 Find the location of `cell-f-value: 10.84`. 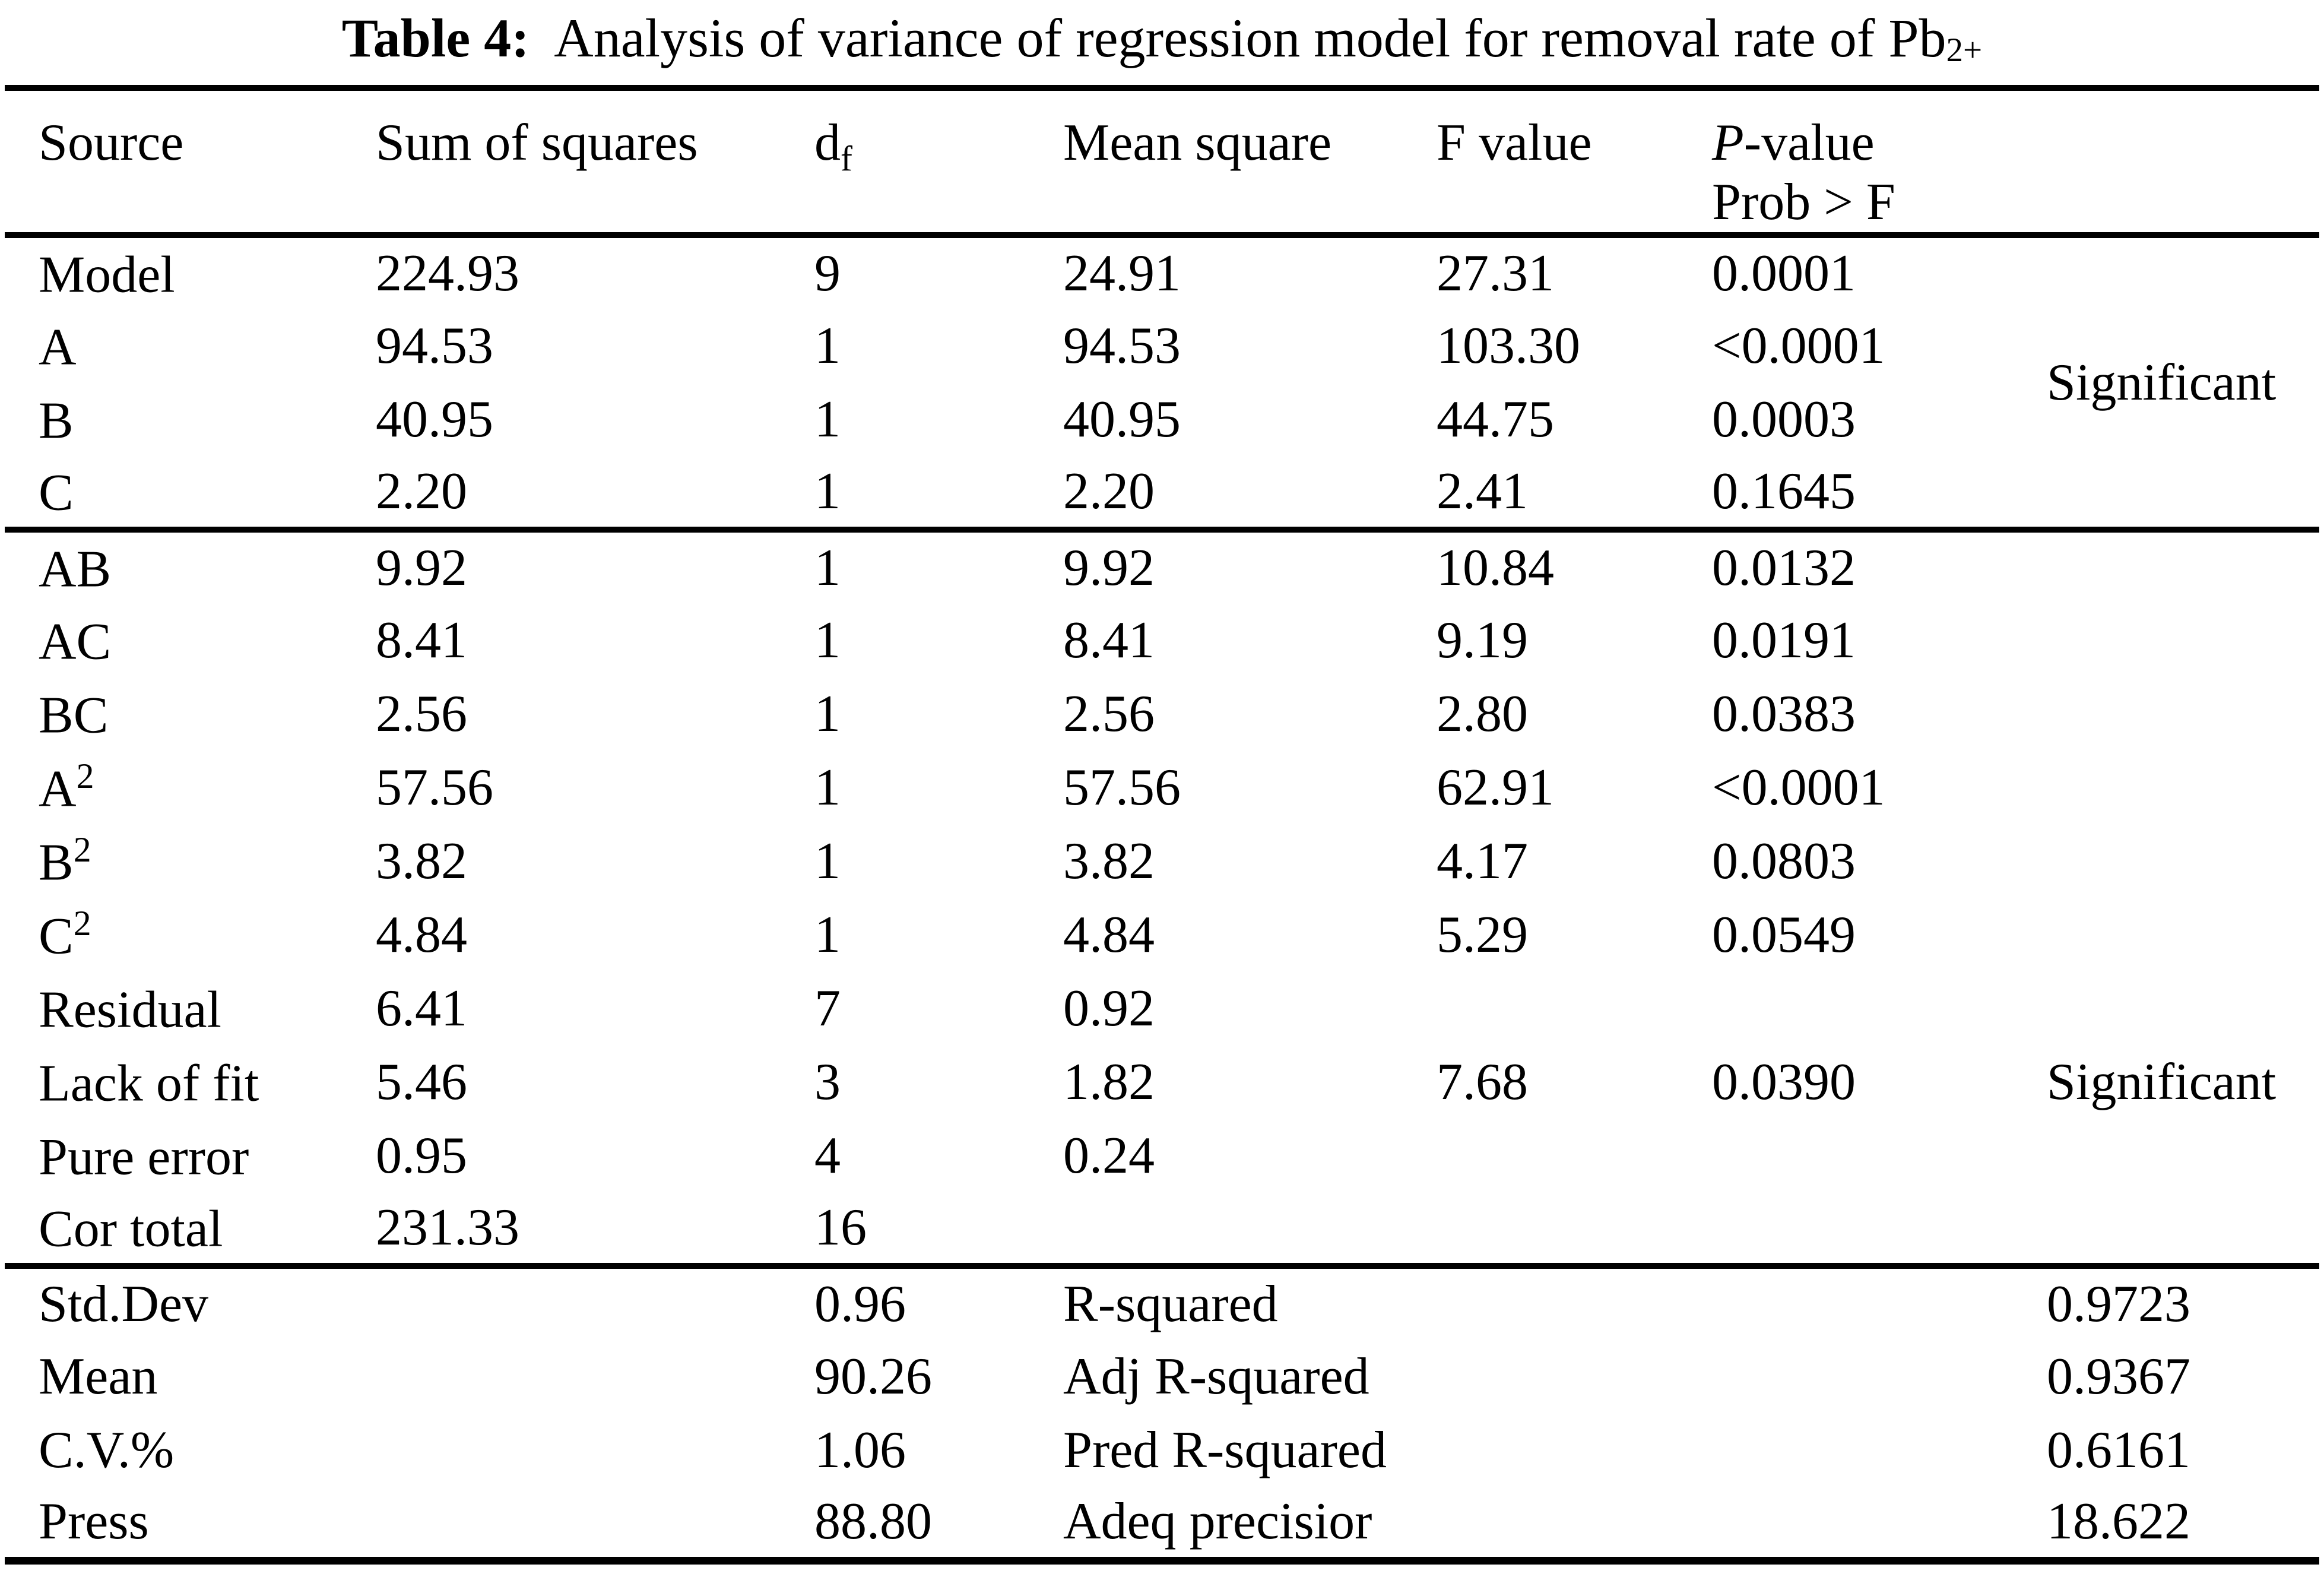

cell-f-value: 10.84 is located at coordinates (1495, 568).